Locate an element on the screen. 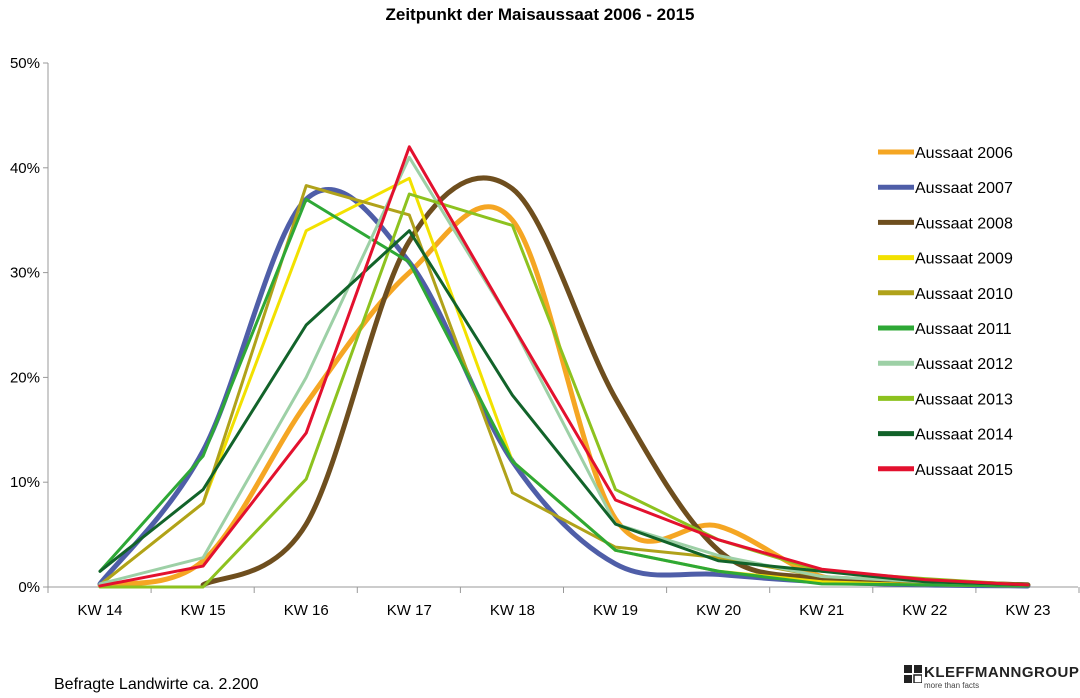 The height and width of the screenshot is (698, 1080). y-tick-label: 20% is located at coordinates (25, 377).